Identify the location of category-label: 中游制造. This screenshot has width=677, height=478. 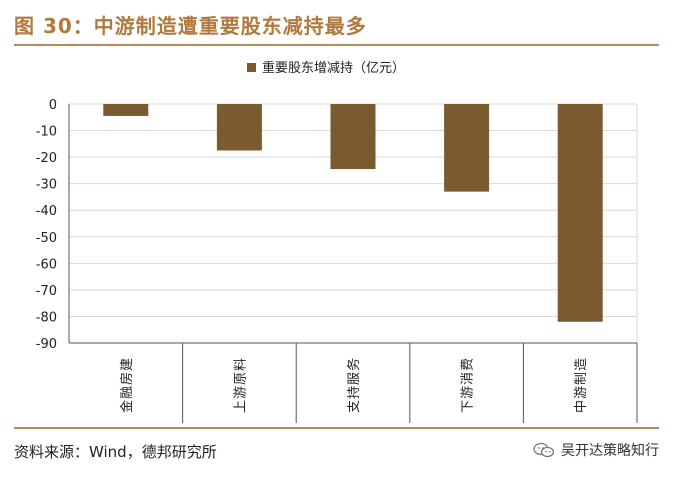
(581, 385).